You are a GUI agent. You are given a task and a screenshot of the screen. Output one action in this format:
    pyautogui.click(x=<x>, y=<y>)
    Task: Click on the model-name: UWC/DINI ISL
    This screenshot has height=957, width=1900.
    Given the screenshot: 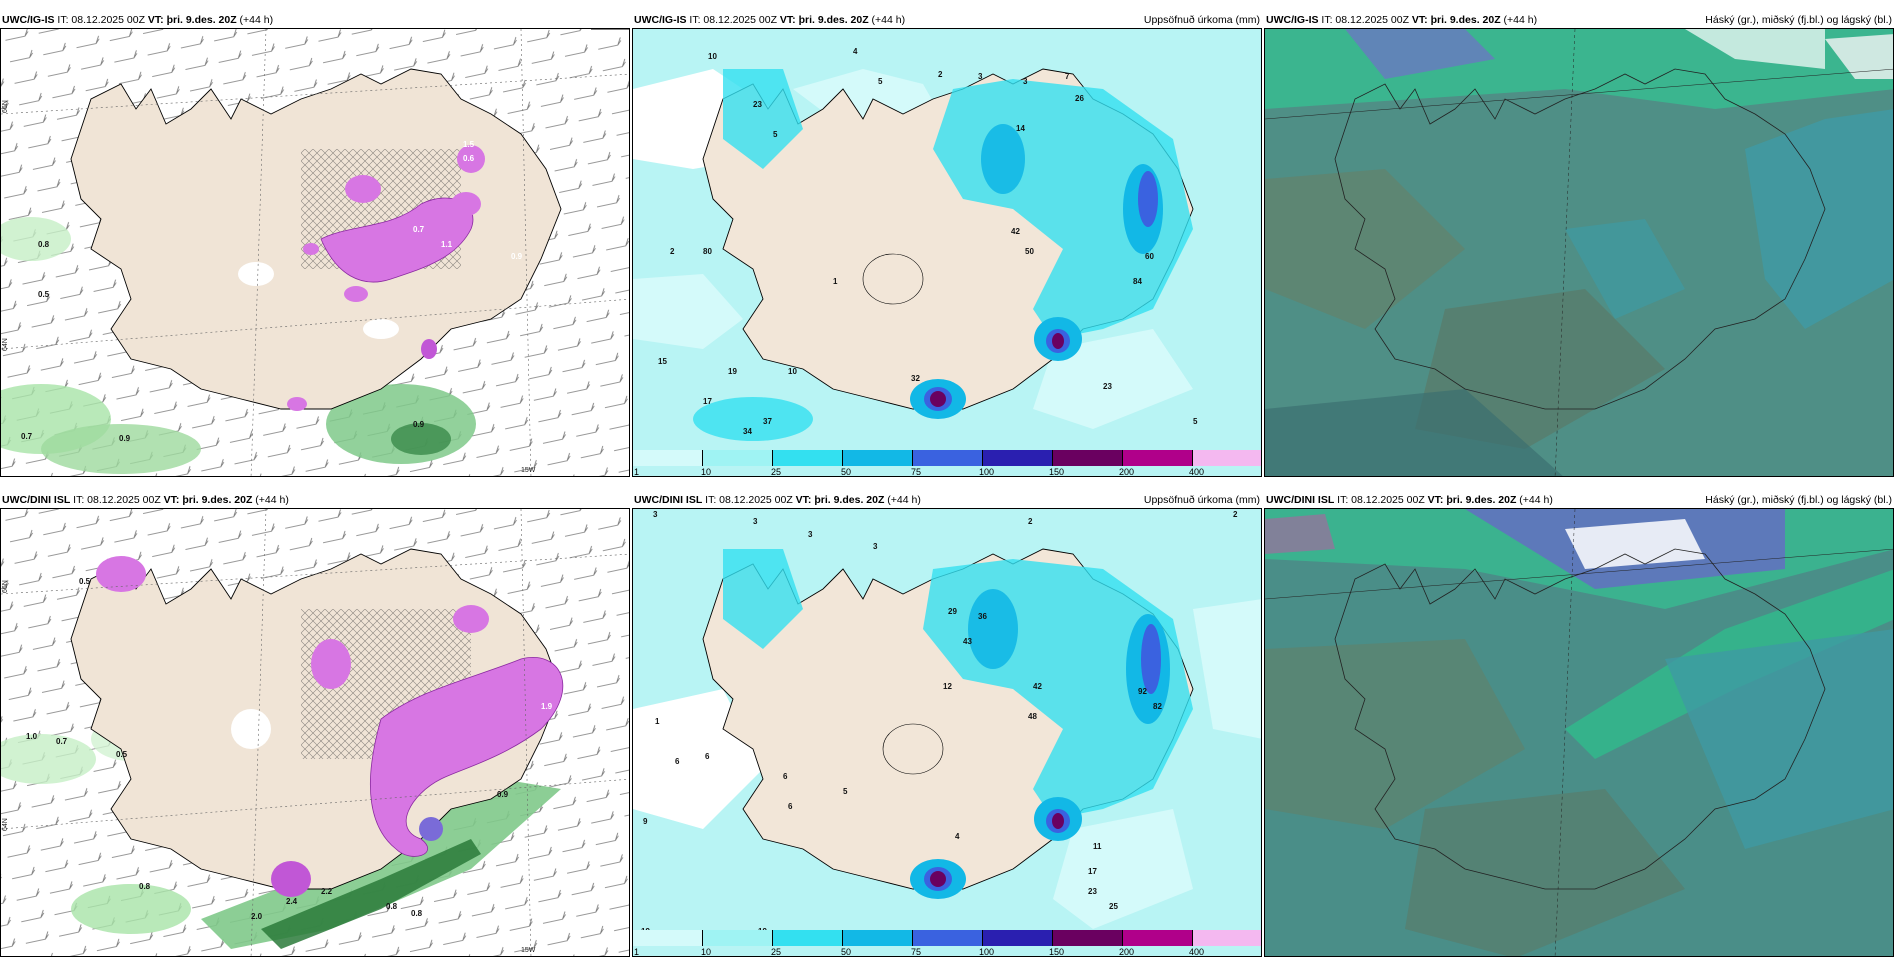 What is the action you would take?
    pyautogui.click(x=1300, y=500)
    